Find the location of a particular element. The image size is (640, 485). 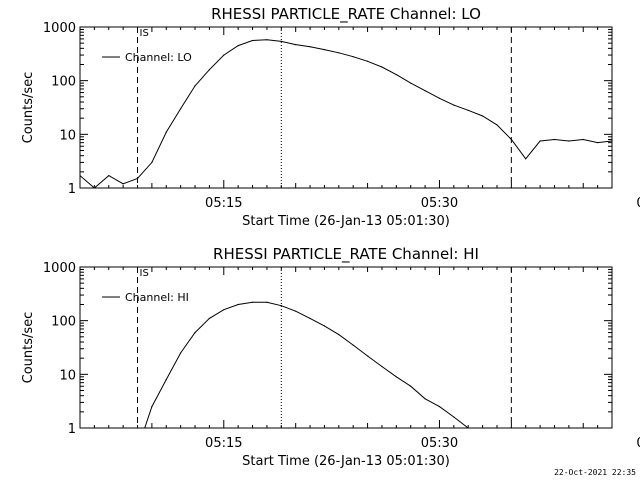

legend-entry-label: Channel: HI is located at coordinates (157, 297).